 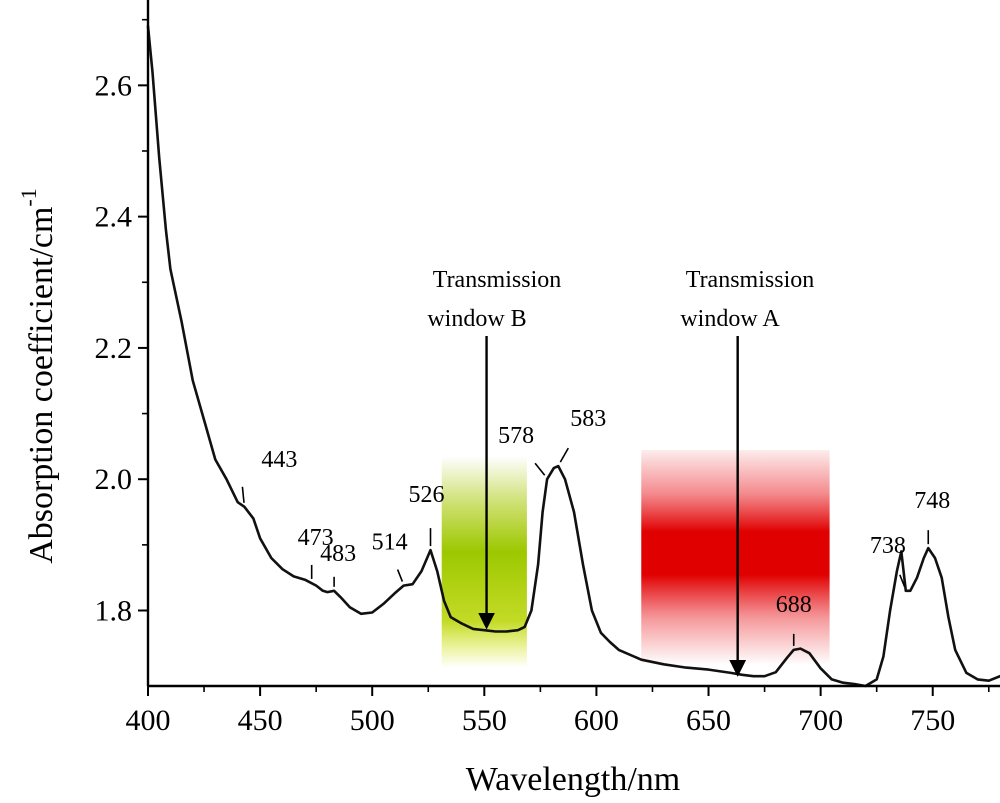 What do you see at coordinates (888, 546) in the screenshot?
I see `peak-label-738: 738` at bounding box center [888, 546].